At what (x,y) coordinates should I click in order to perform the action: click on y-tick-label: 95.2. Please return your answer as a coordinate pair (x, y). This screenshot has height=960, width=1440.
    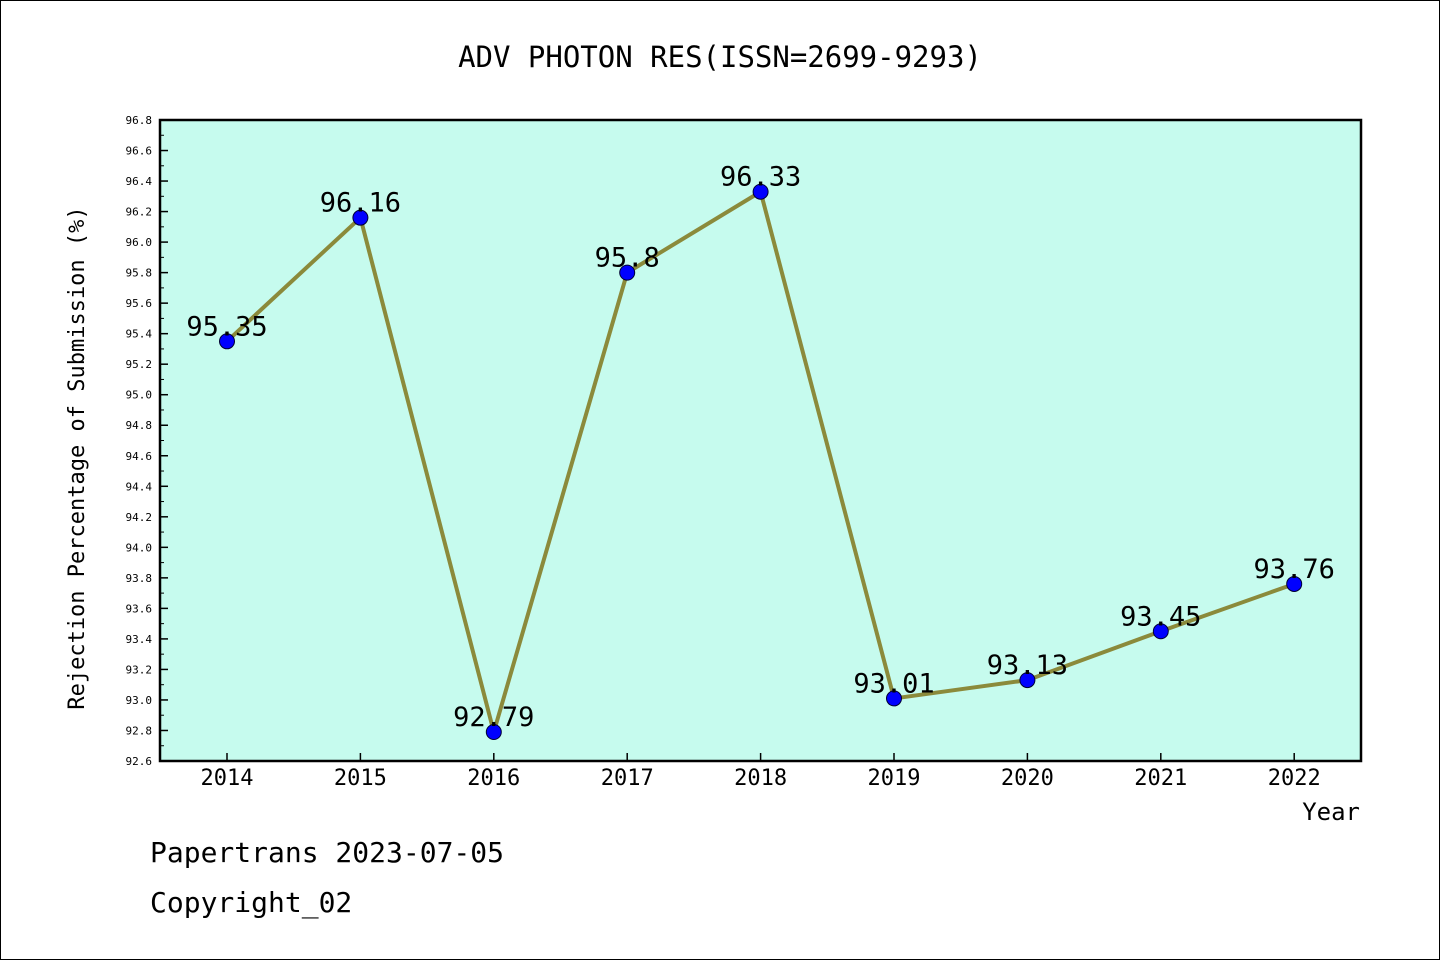
    Looking at the image, I should click on (139, 364).